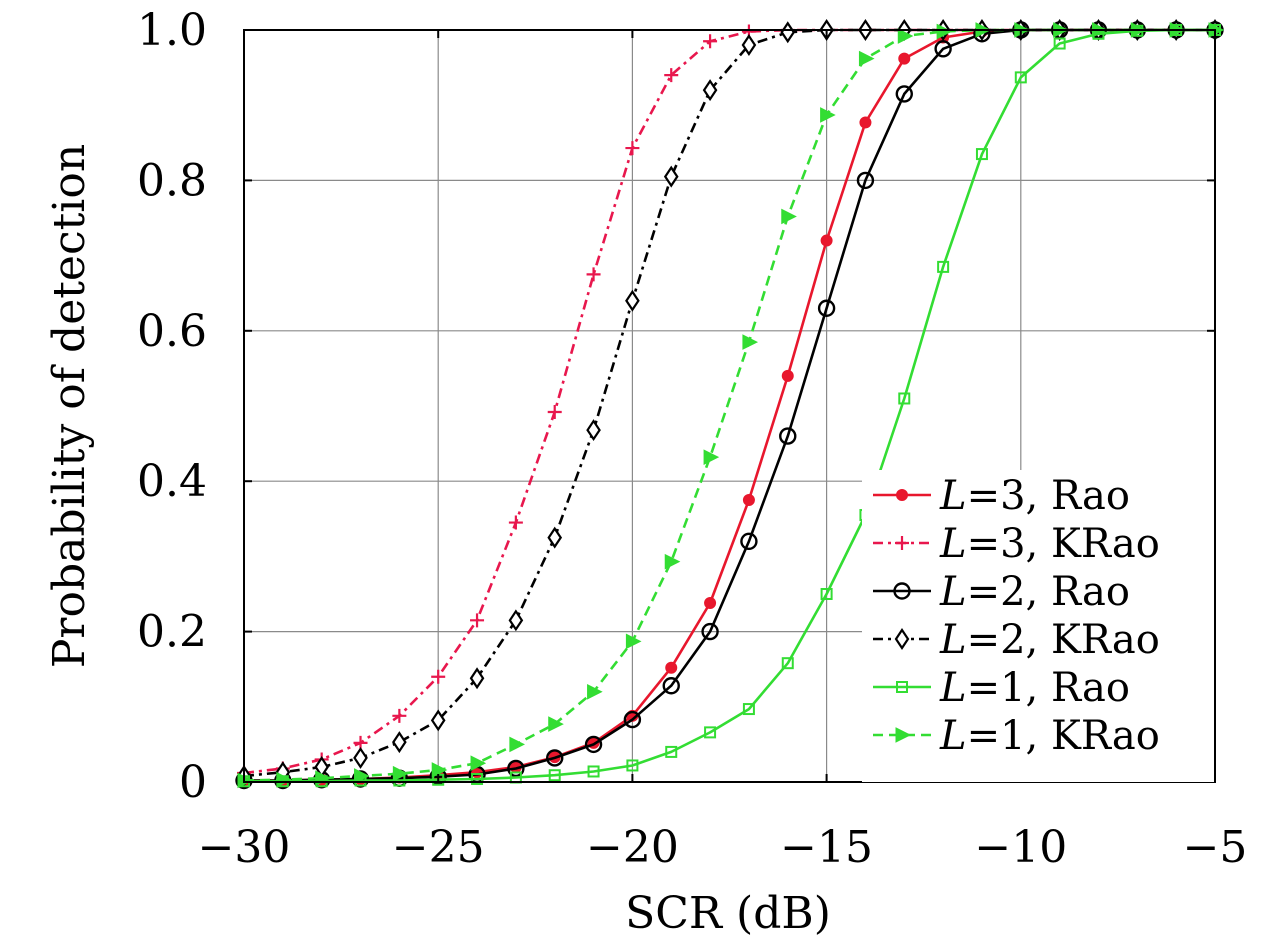 This screenshot has width=1280, height=951. What do you see at coordinates (438, 847) in the screenshot?
I see `x-tick-label: −25` at bounding box center [438, 847].